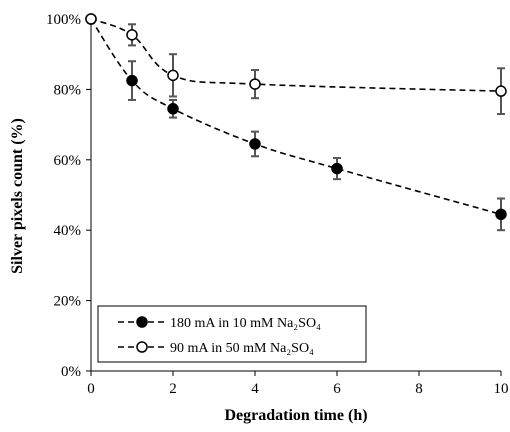 The width and height of the screenshot is (510, 432). I want to click on x-tick-label: 6, so click(337, 389).